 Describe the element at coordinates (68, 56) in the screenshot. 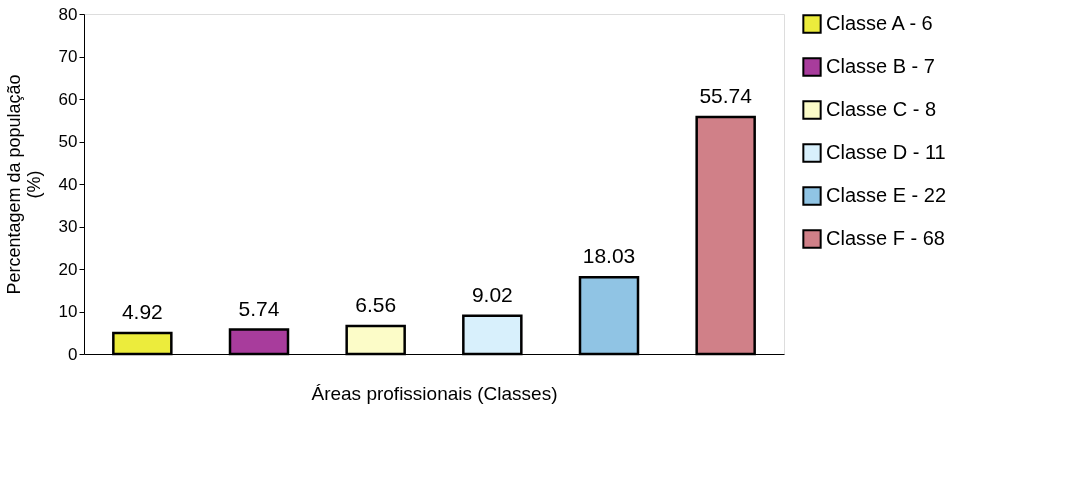

I see `y-tick-label: 70` at that location.